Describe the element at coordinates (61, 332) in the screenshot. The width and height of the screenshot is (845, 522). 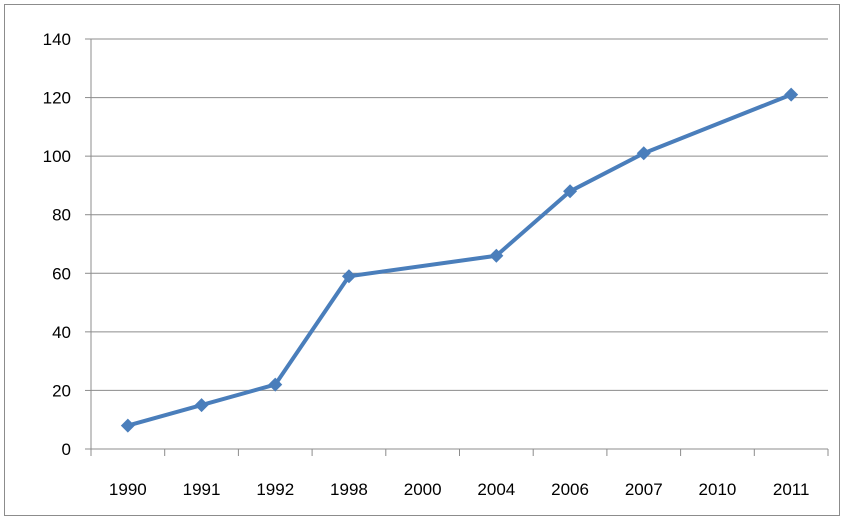
I see `y-tick-label-40: 40` at that location.